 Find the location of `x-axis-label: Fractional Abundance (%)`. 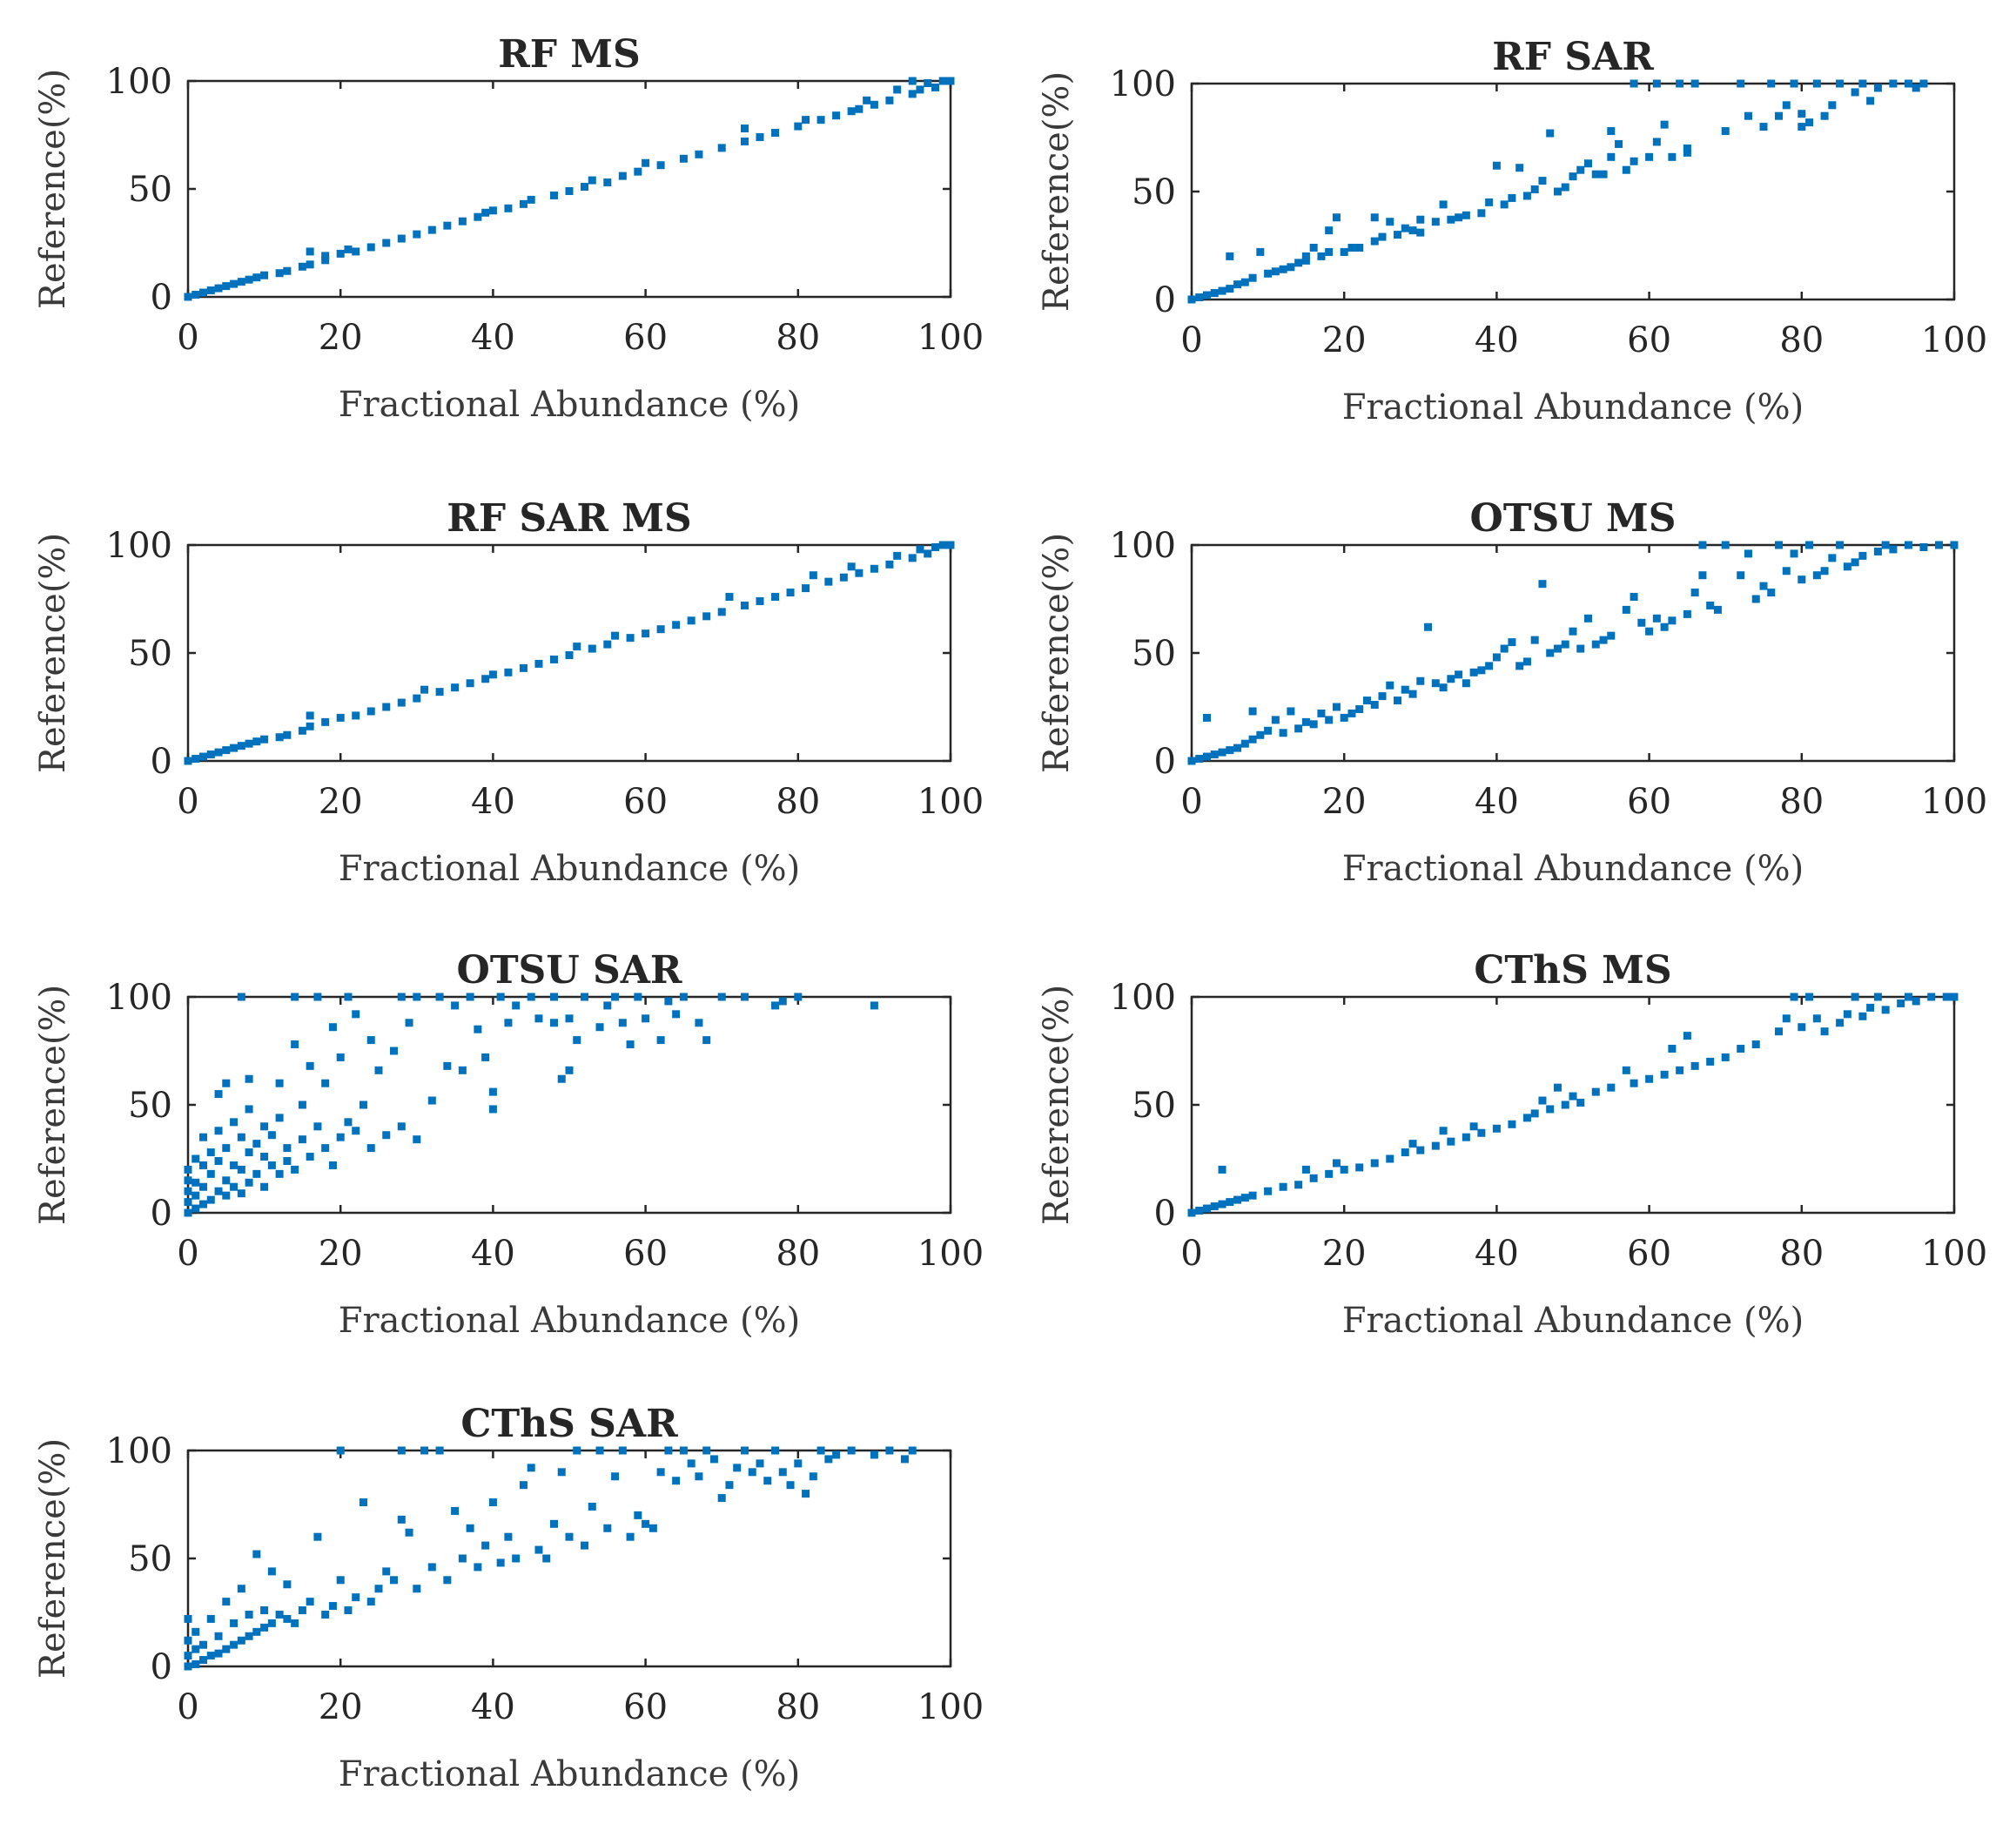

x-axis-label: Fractional Abundance (%) is located at coordinates (569, 405).